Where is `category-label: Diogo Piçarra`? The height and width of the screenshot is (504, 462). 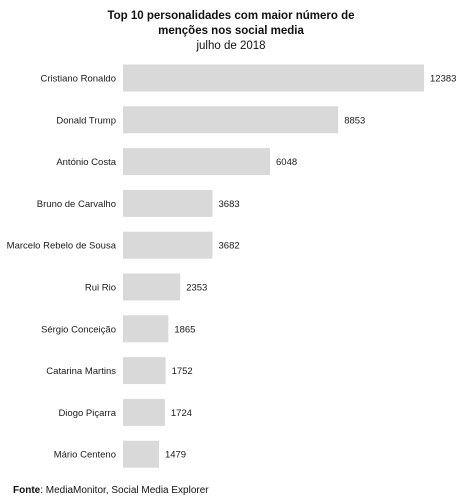 category-label: Diogo Piçarra is located at coordinates (87, 413).